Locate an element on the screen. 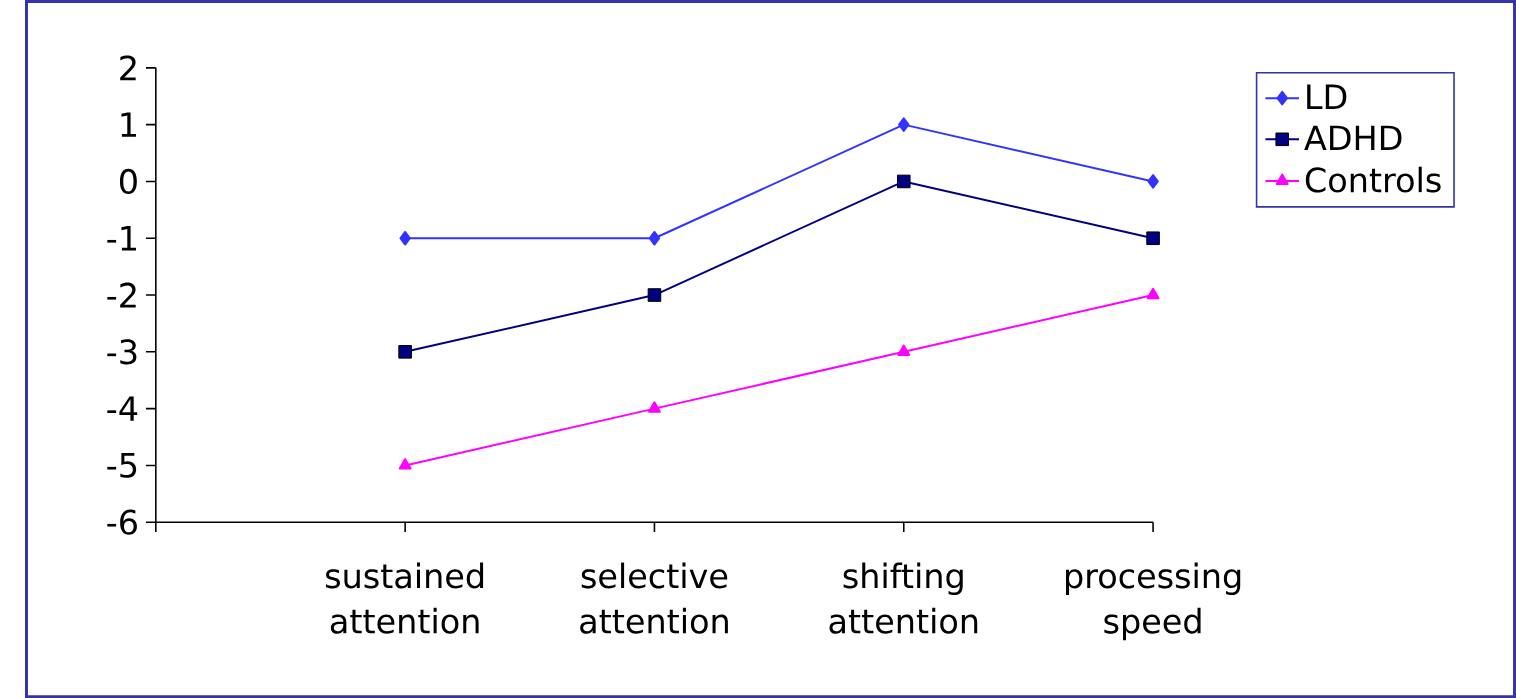  y-tick-label: 0 is located at coordinates (128, 181).